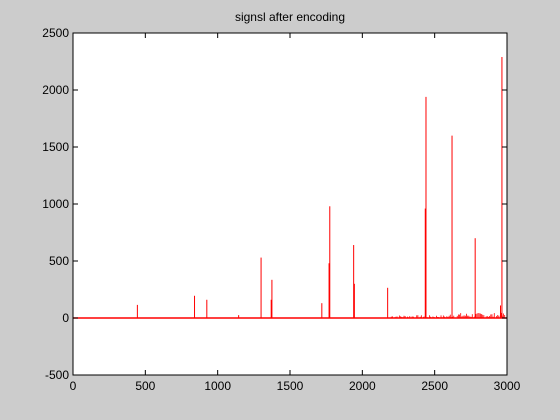 The width and height of the screenshot is (560, 420). I want to click on y-tick-label: 0, so click(65, 318).